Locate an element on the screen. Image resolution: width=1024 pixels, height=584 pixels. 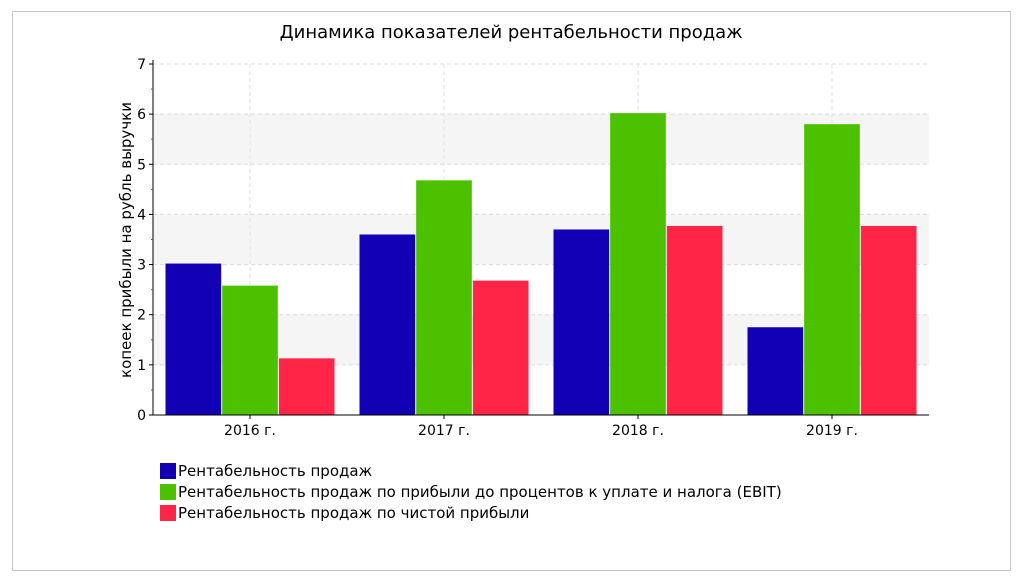
legend-label: Рентабельность продаж is located at coordinates (275, 471).